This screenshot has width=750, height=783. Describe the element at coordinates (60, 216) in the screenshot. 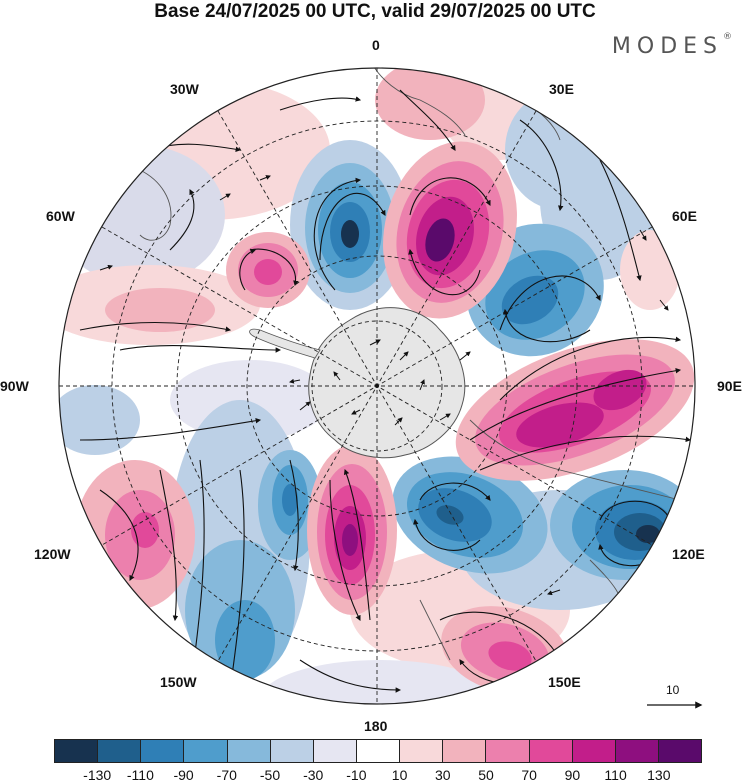

I see `longitude-label-60w: 60W` at that location.